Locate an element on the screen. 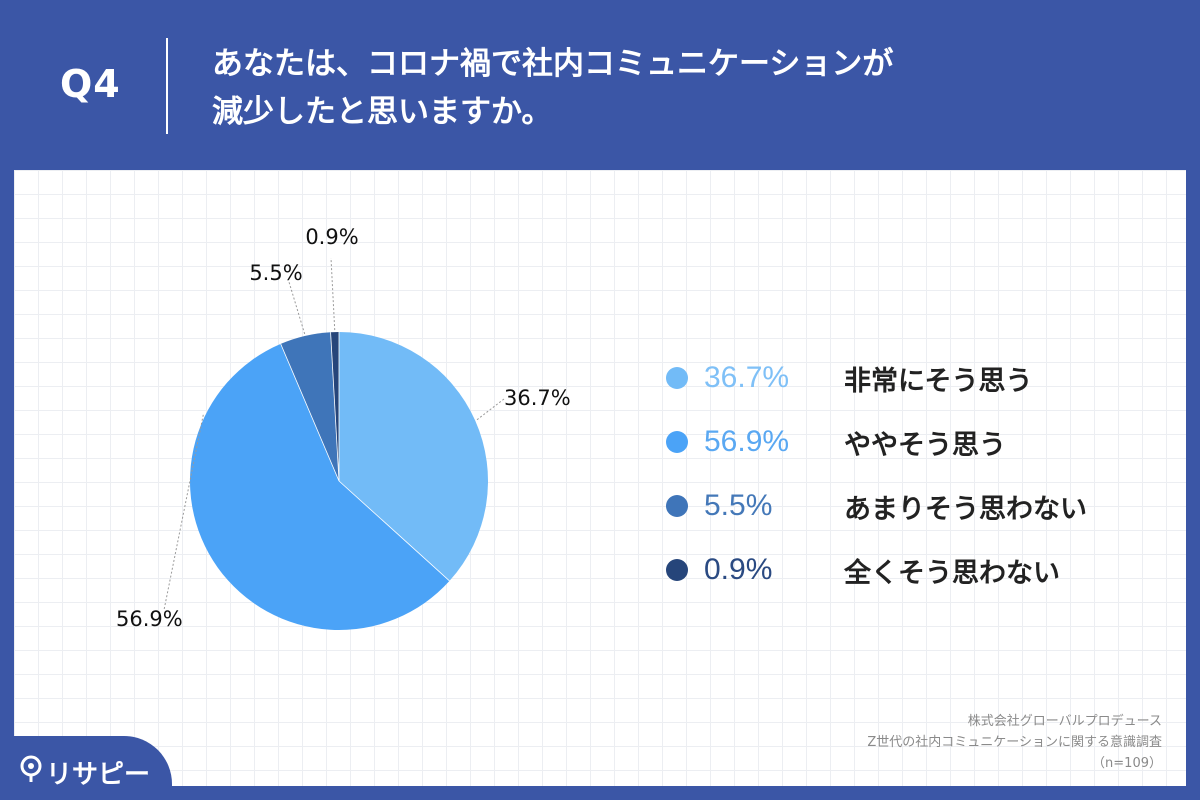 This screenshot has width=1200, height=800. legend-item: 36.7% 非常にそう思う is located at coordinates (916, 378).